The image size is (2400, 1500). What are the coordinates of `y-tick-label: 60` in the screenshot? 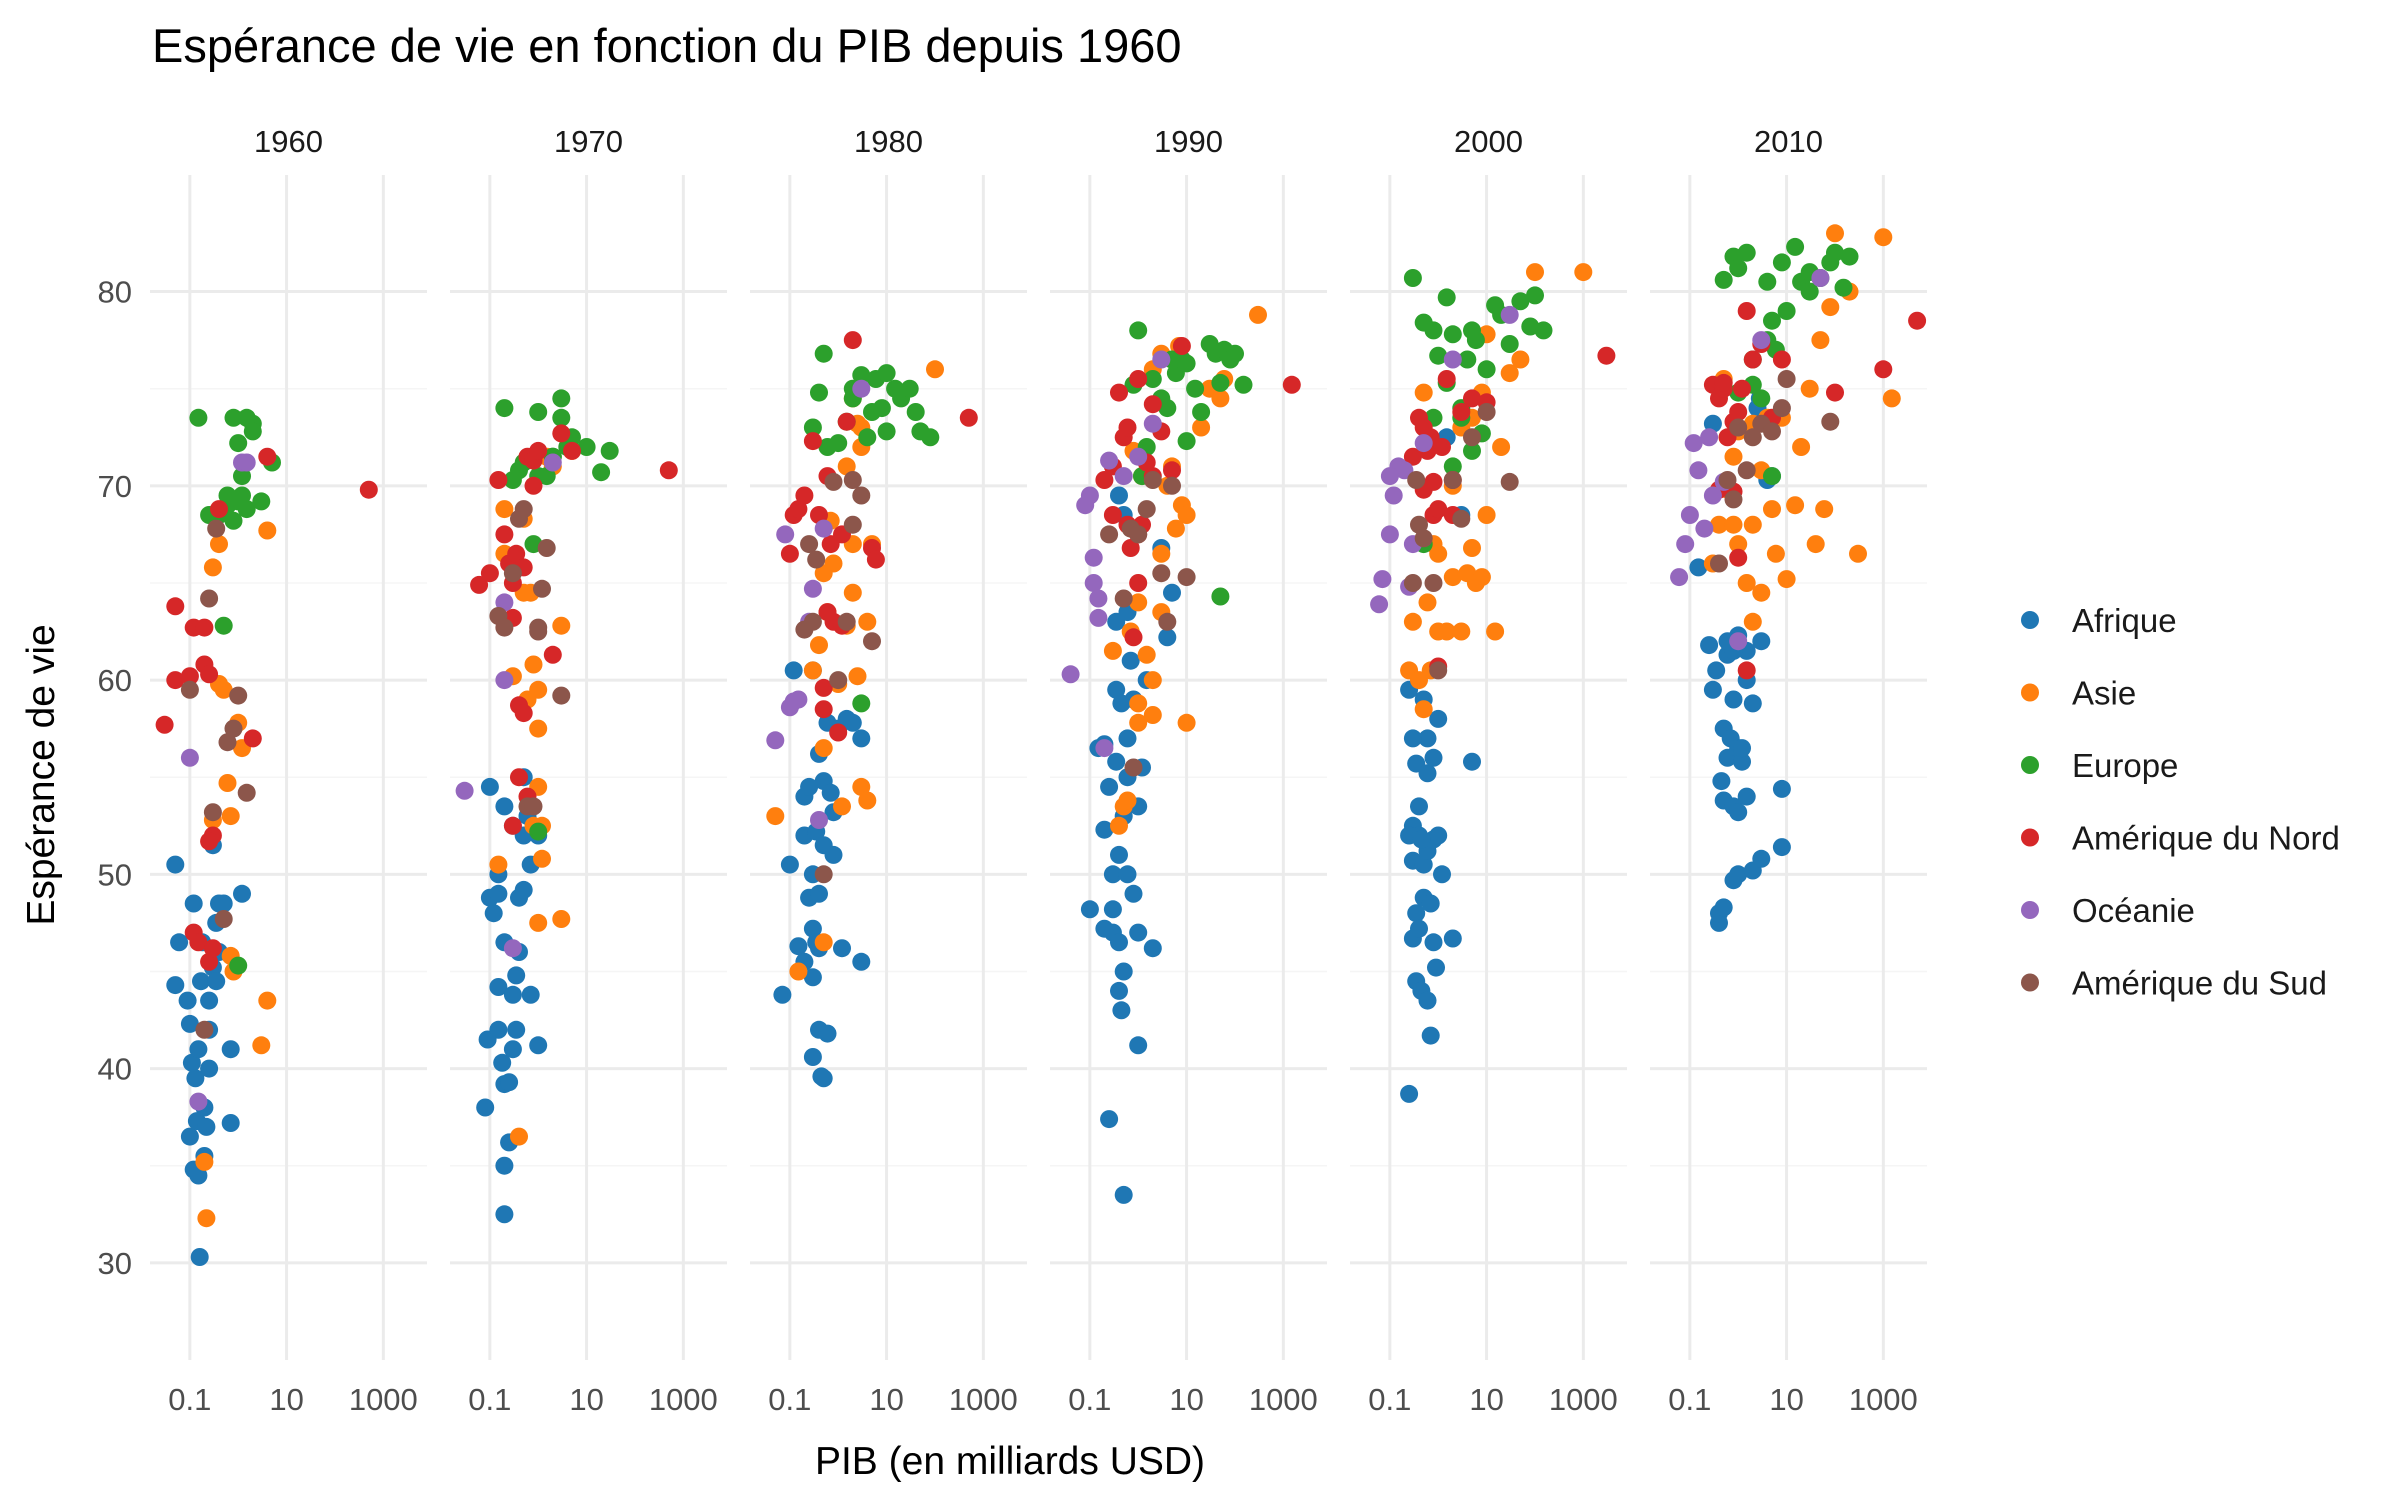 It's located at (115, 680).